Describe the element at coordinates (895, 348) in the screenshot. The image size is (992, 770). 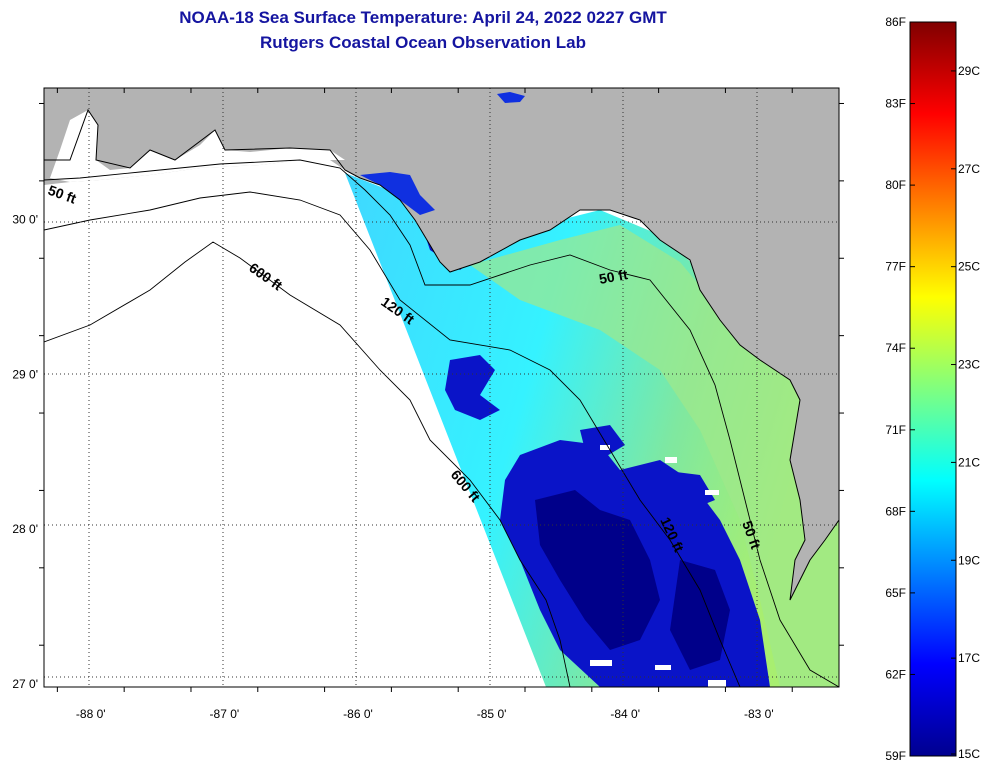
I see `colorbar-f-label: 74F` at that location.